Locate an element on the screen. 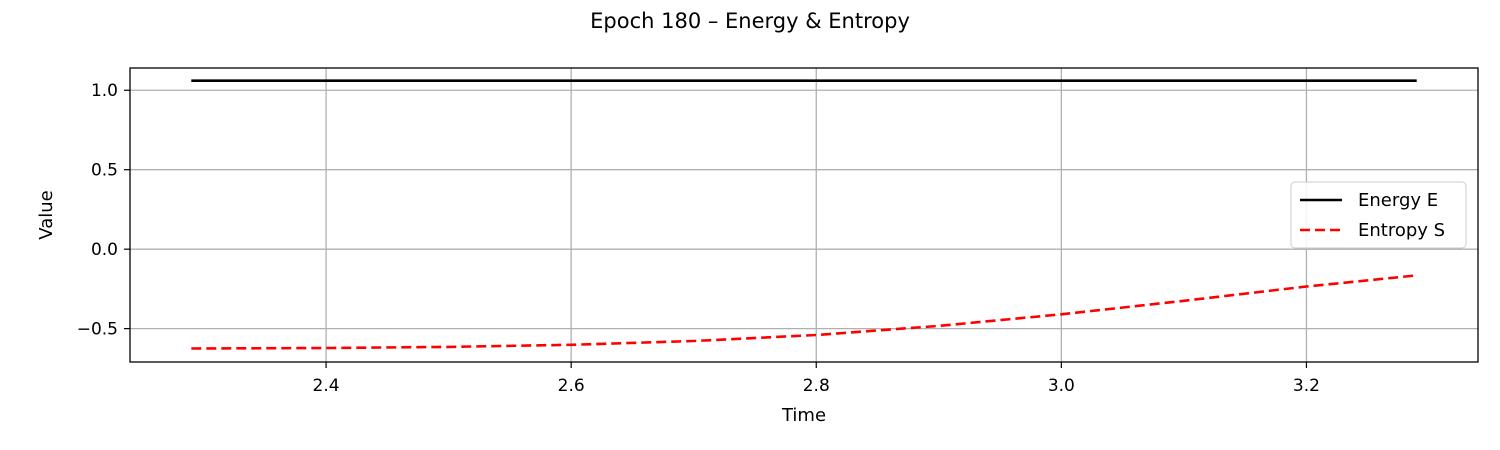 Image resolution: width=1500 pixels, height=450 pixels. x-tick-label: 3.0 is located at coordinates (1061, 386).